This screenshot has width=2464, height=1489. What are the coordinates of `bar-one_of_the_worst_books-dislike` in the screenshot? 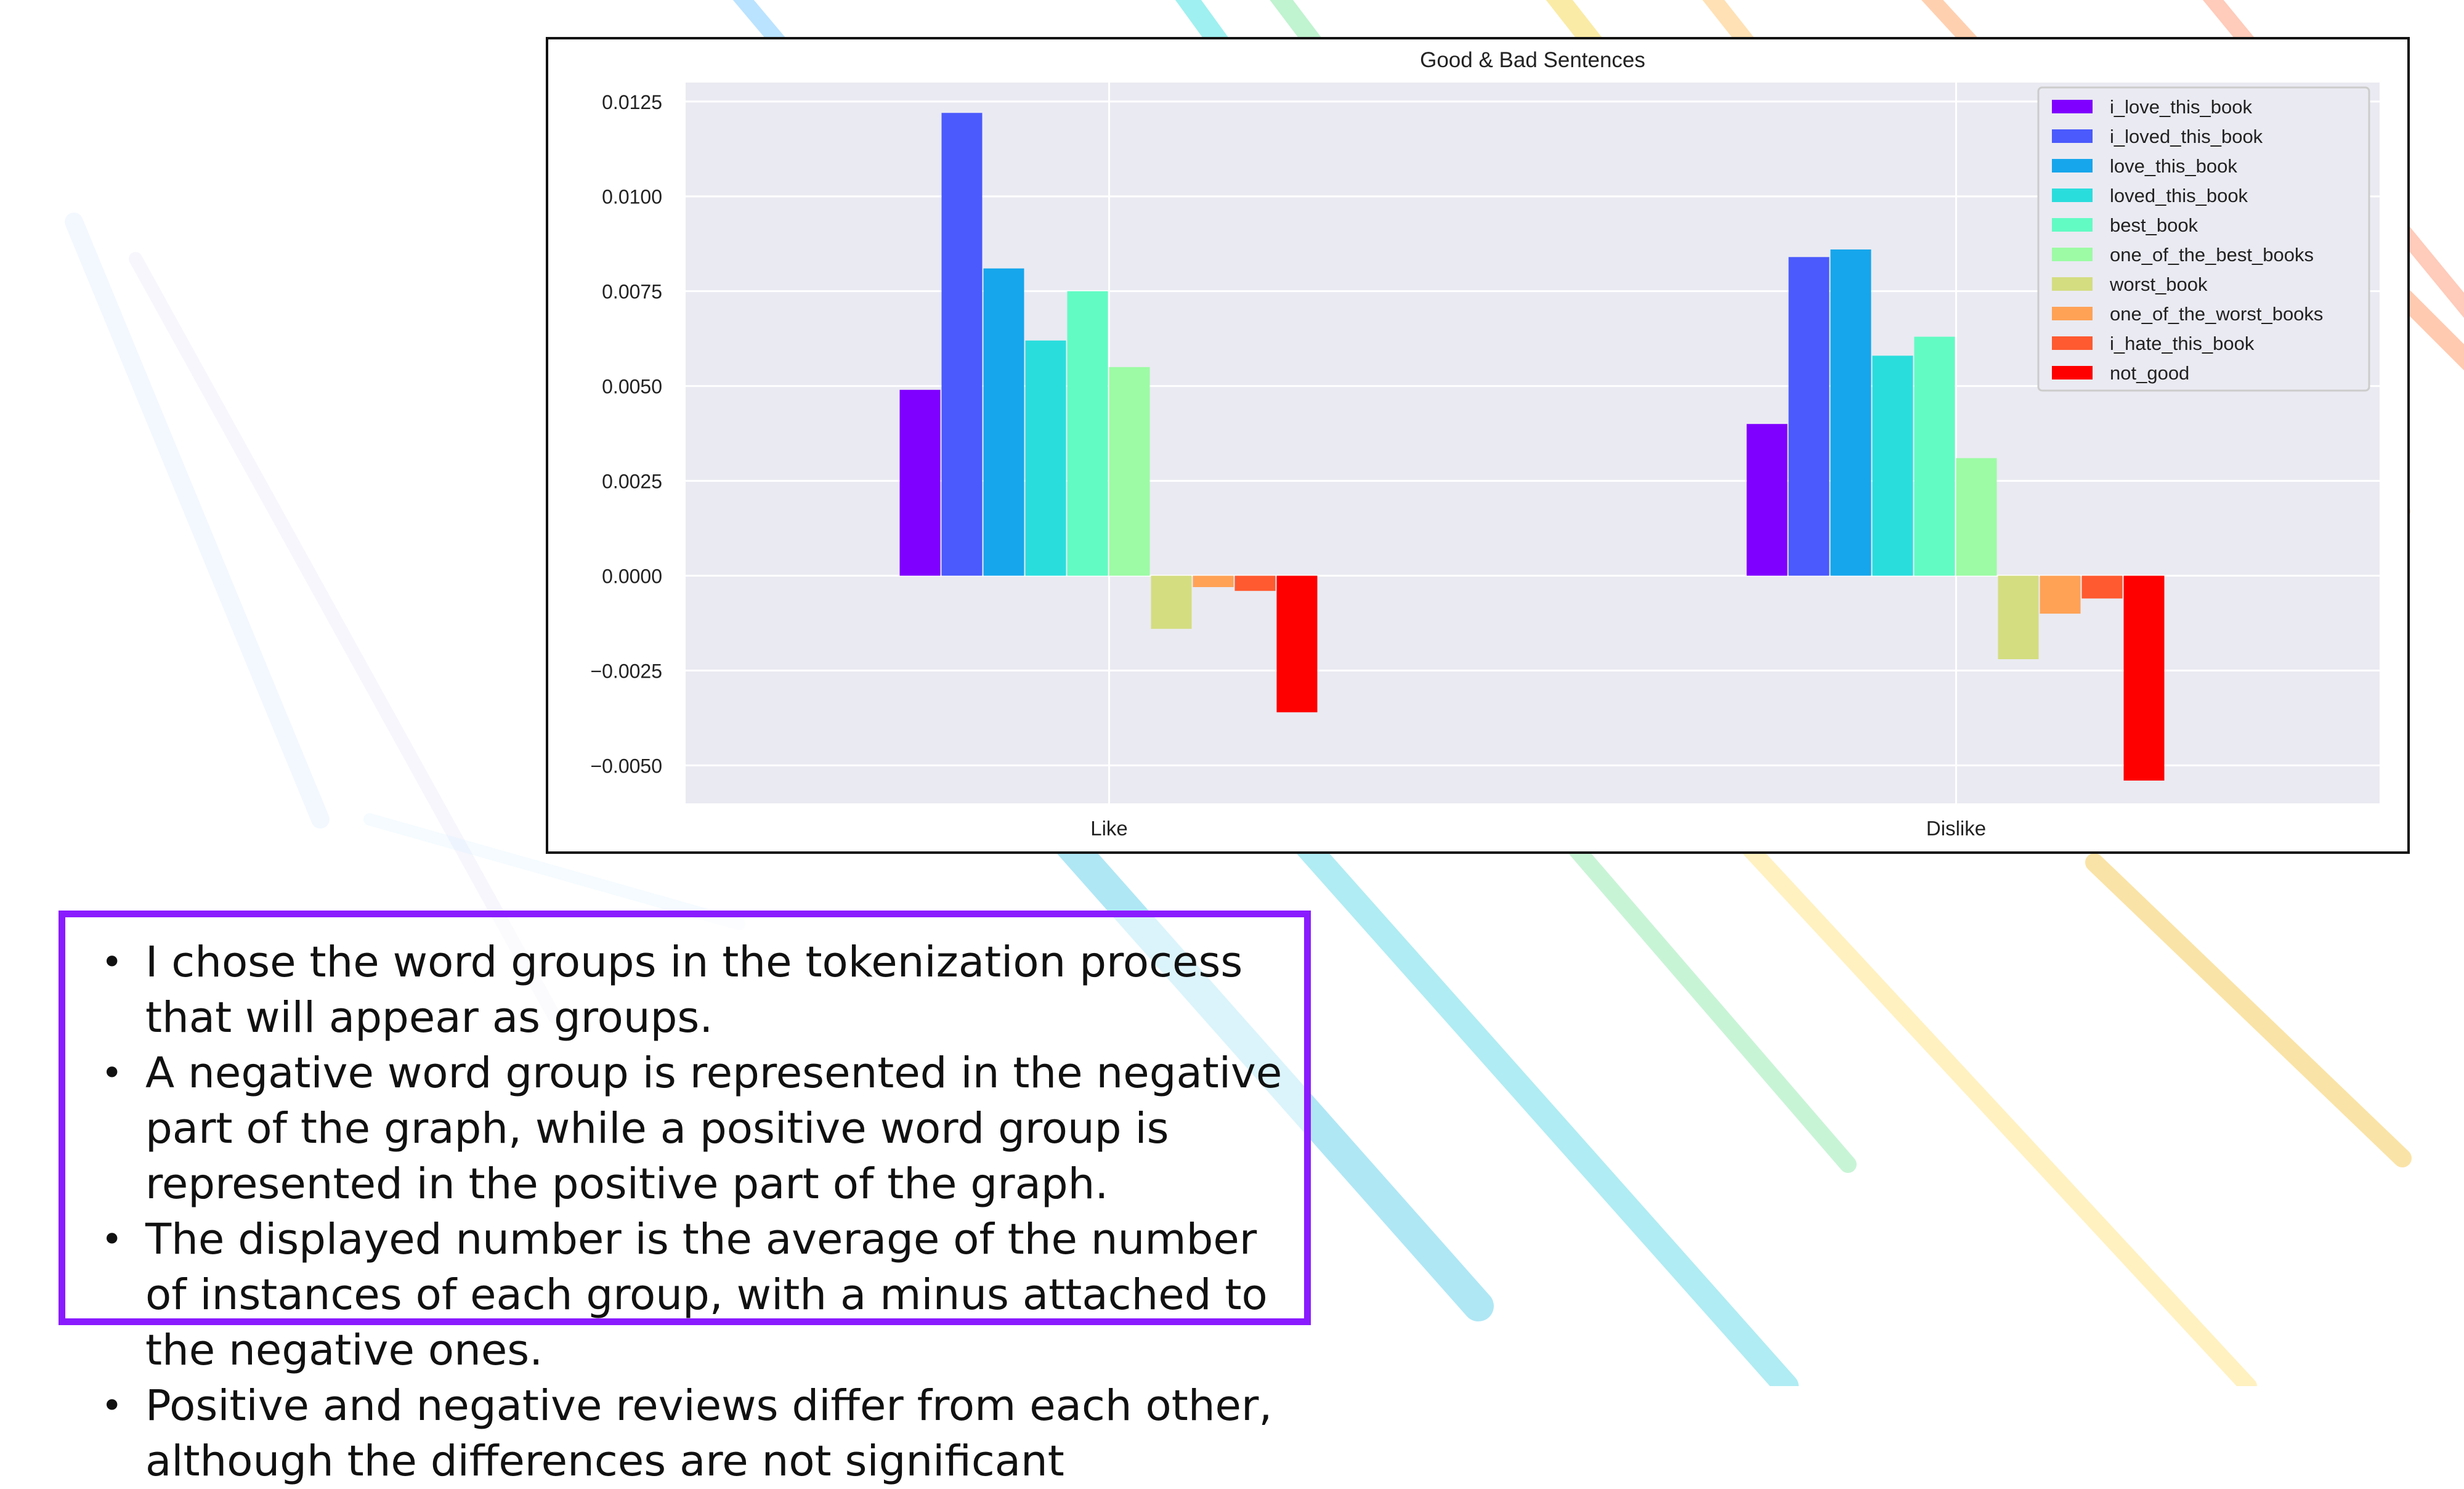 It's located at (2060, 594).